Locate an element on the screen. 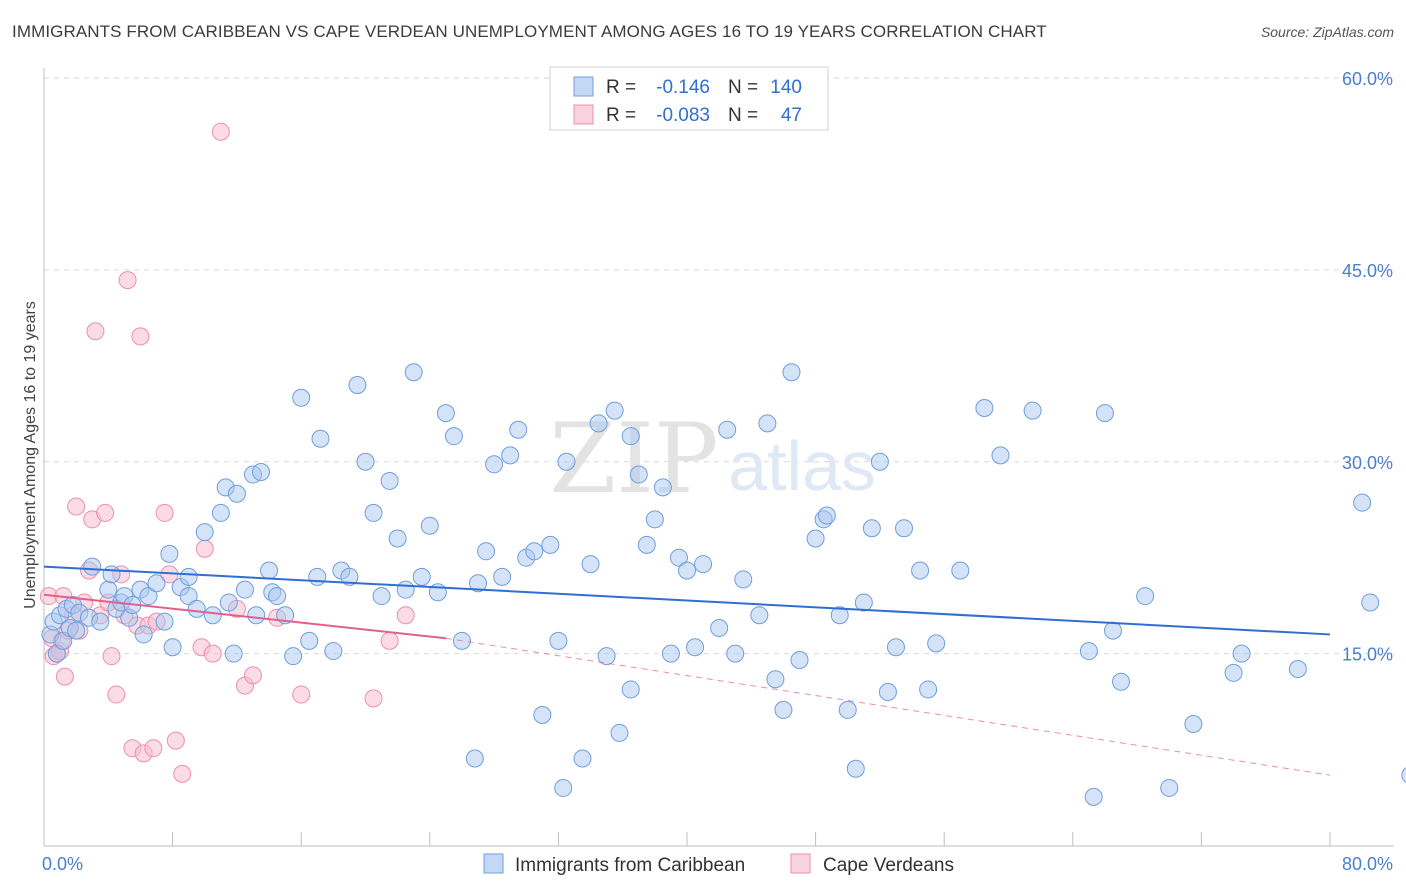 The width and height of the screenshot is (1406, 892). legend-r-value: -0.146 is located at coordinates (683, 87).